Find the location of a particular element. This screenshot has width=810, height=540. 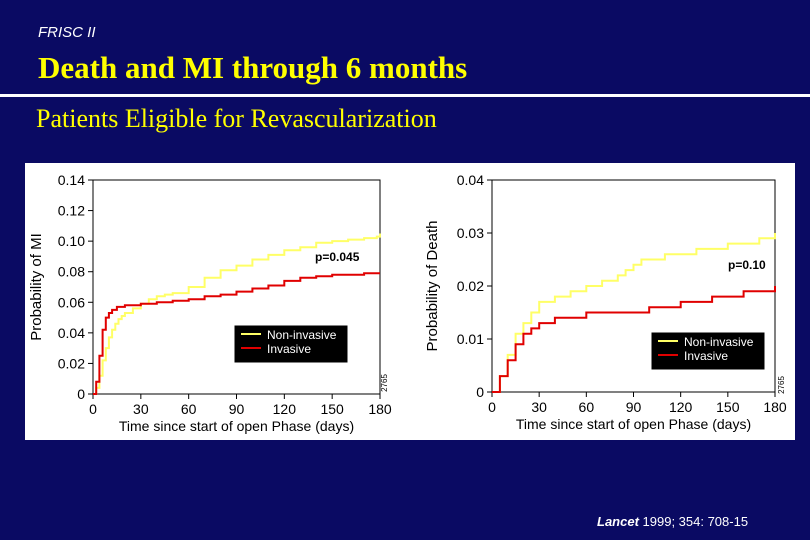

citation: Lancet 1999; 354: 708-15 is located at coordinates (672, 521).